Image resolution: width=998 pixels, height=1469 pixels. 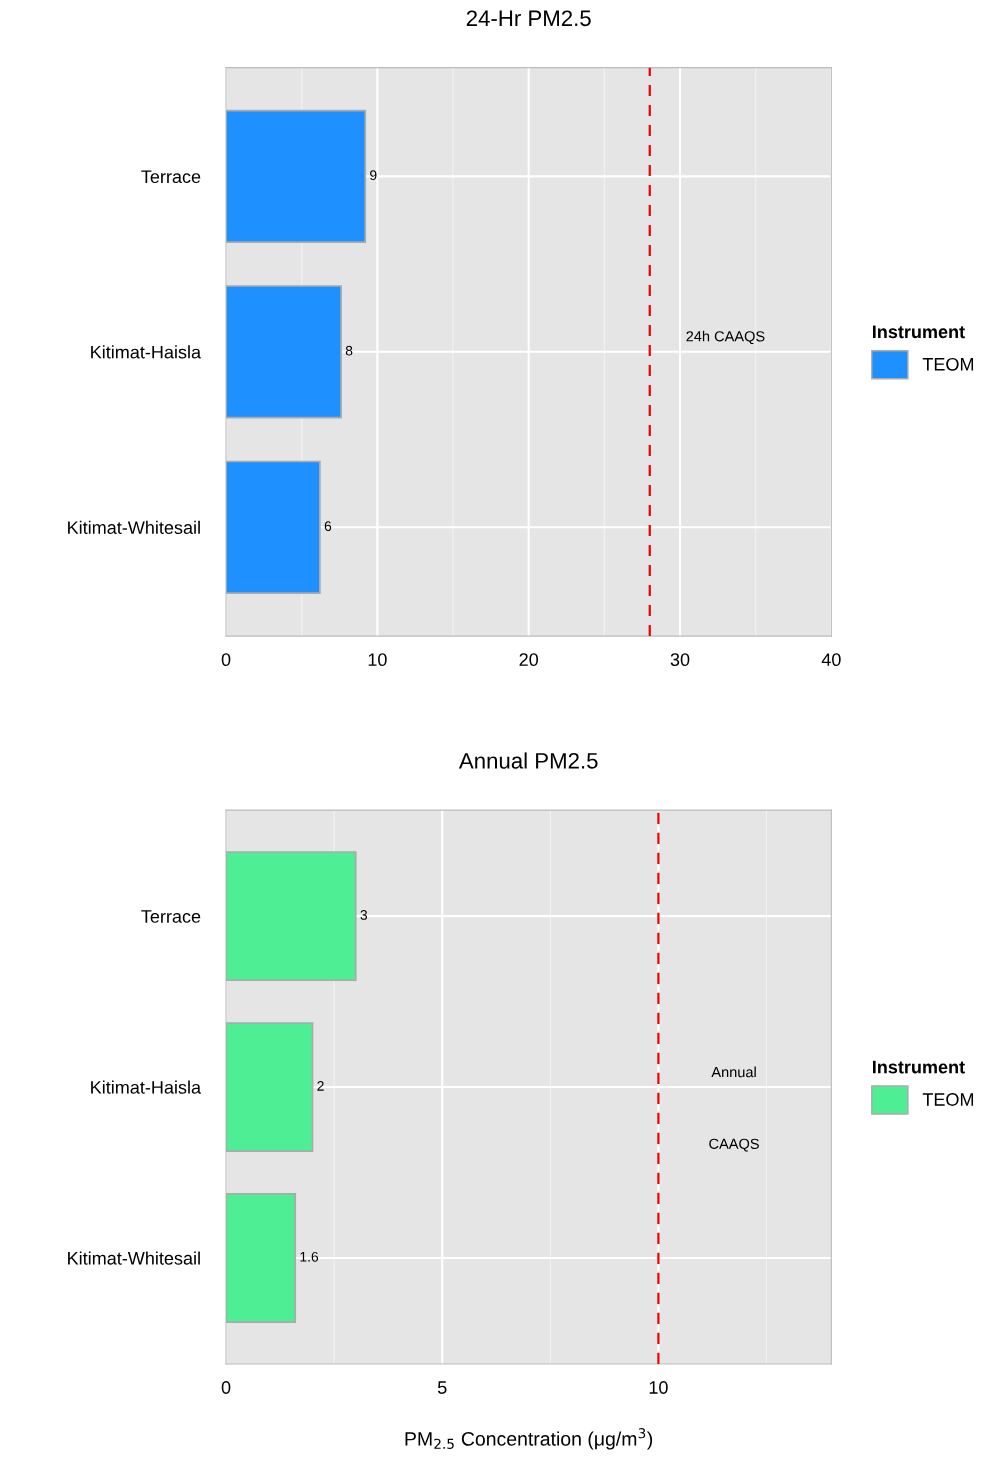 What do you see at coordinates (831, 660) in the screenshot?
I see `x-tick-label: 40` at bounding box center [831, 660].